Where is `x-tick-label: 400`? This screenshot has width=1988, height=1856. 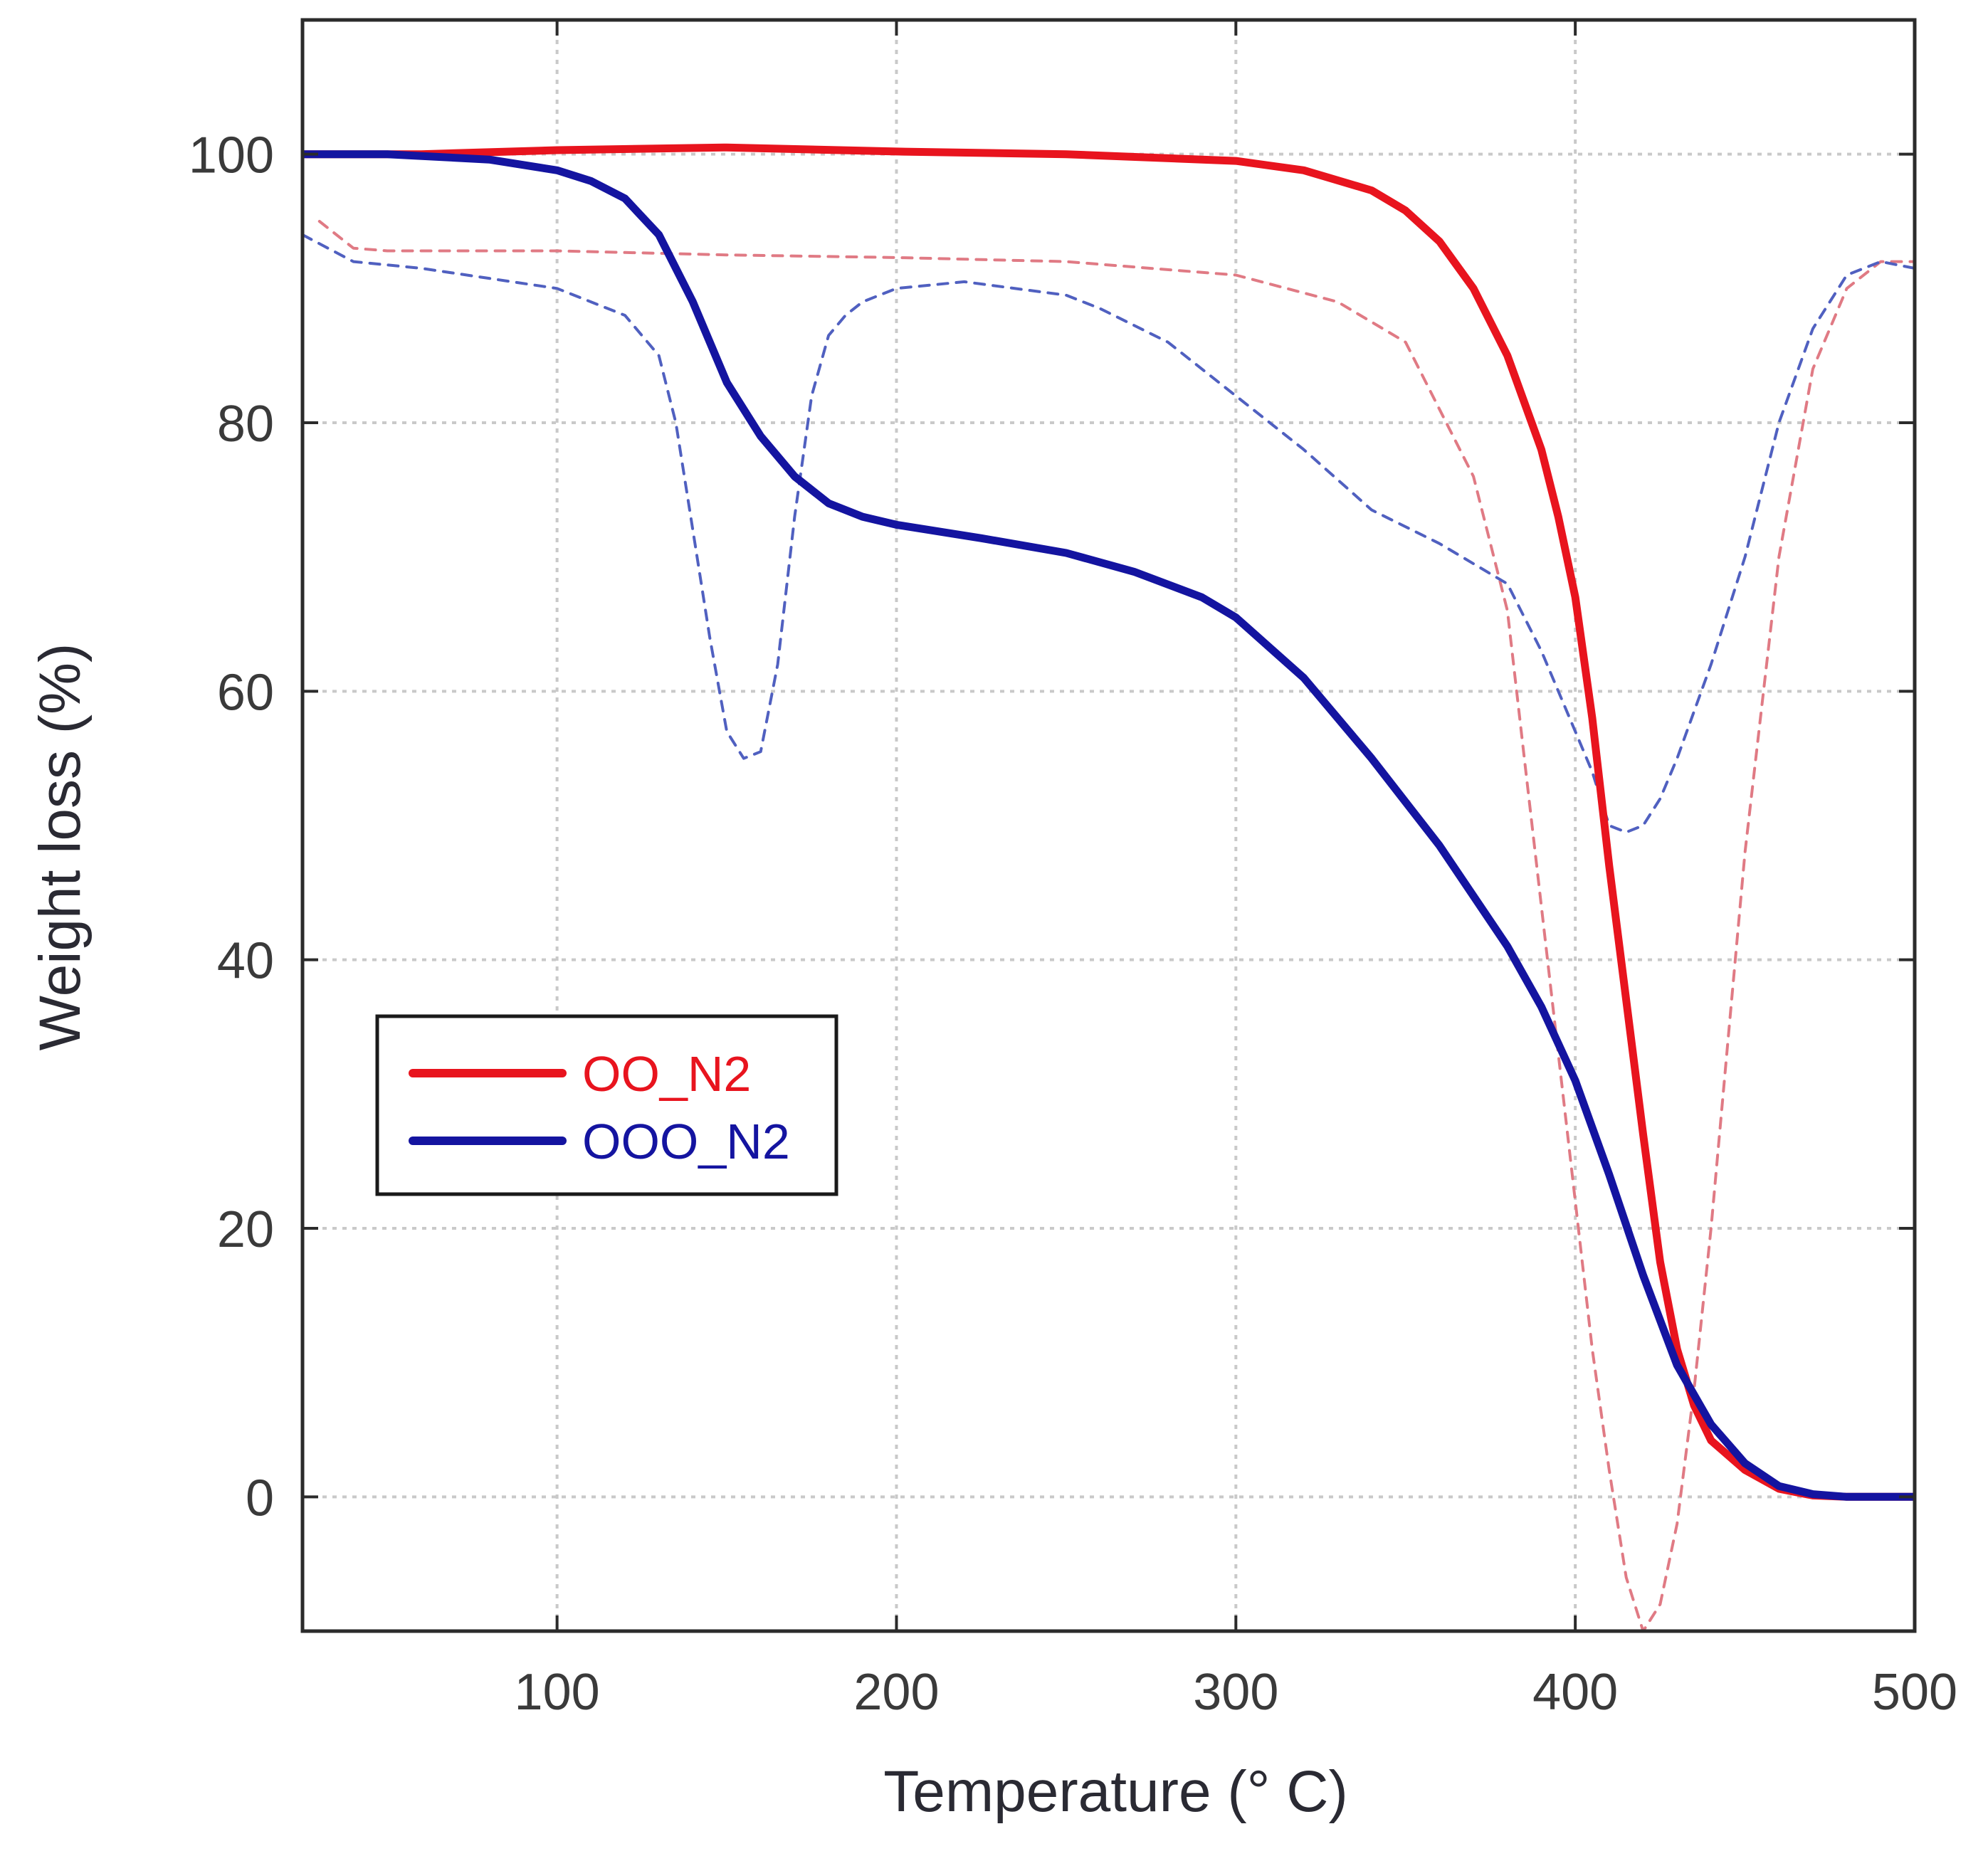
x-tick-label: 400 is located at coordinates (1575, 1692).